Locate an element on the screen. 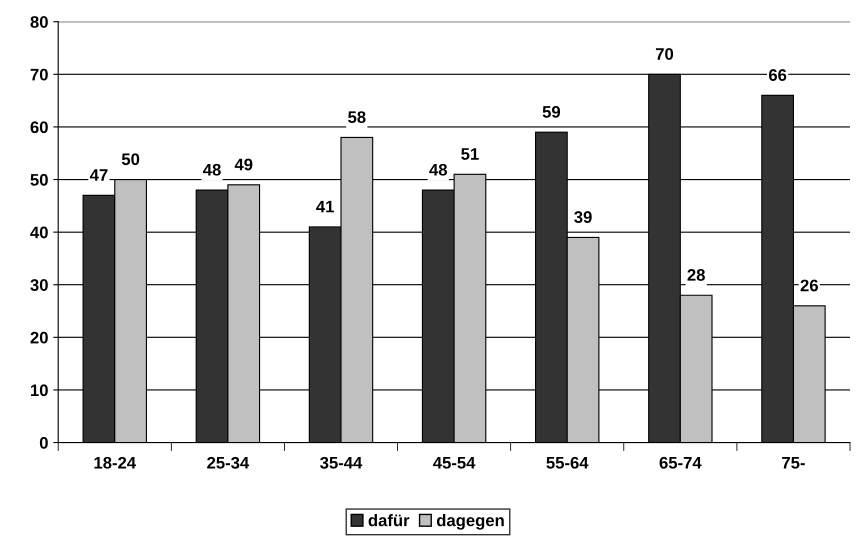 Image resolution: width=856 pixels, height=543 pixels. data-label: 58 is located at coordinates (357, 117).